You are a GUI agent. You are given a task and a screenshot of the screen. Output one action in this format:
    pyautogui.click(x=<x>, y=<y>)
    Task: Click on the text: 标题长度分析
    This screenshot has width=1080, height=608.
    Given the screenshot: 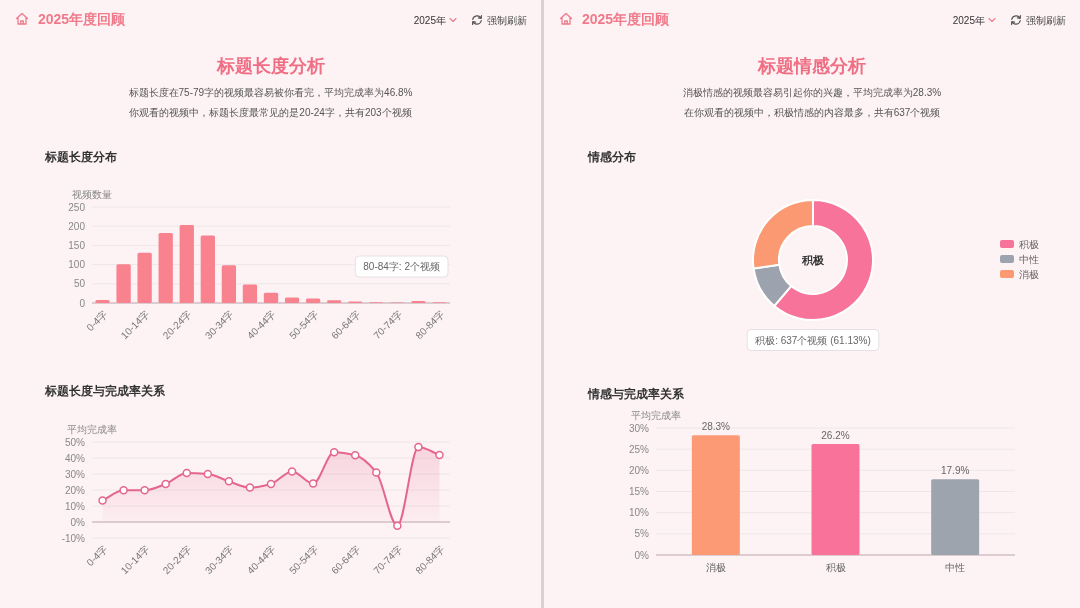 What is the action you would take?
    pyautogui.click(x=270, y=66)
    